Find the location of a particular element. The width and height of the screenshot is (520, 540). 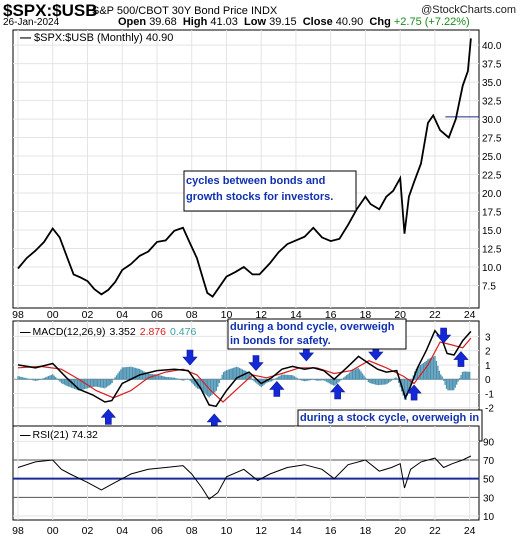

x-tick-label: 04 is located at coordinates (122, 531).